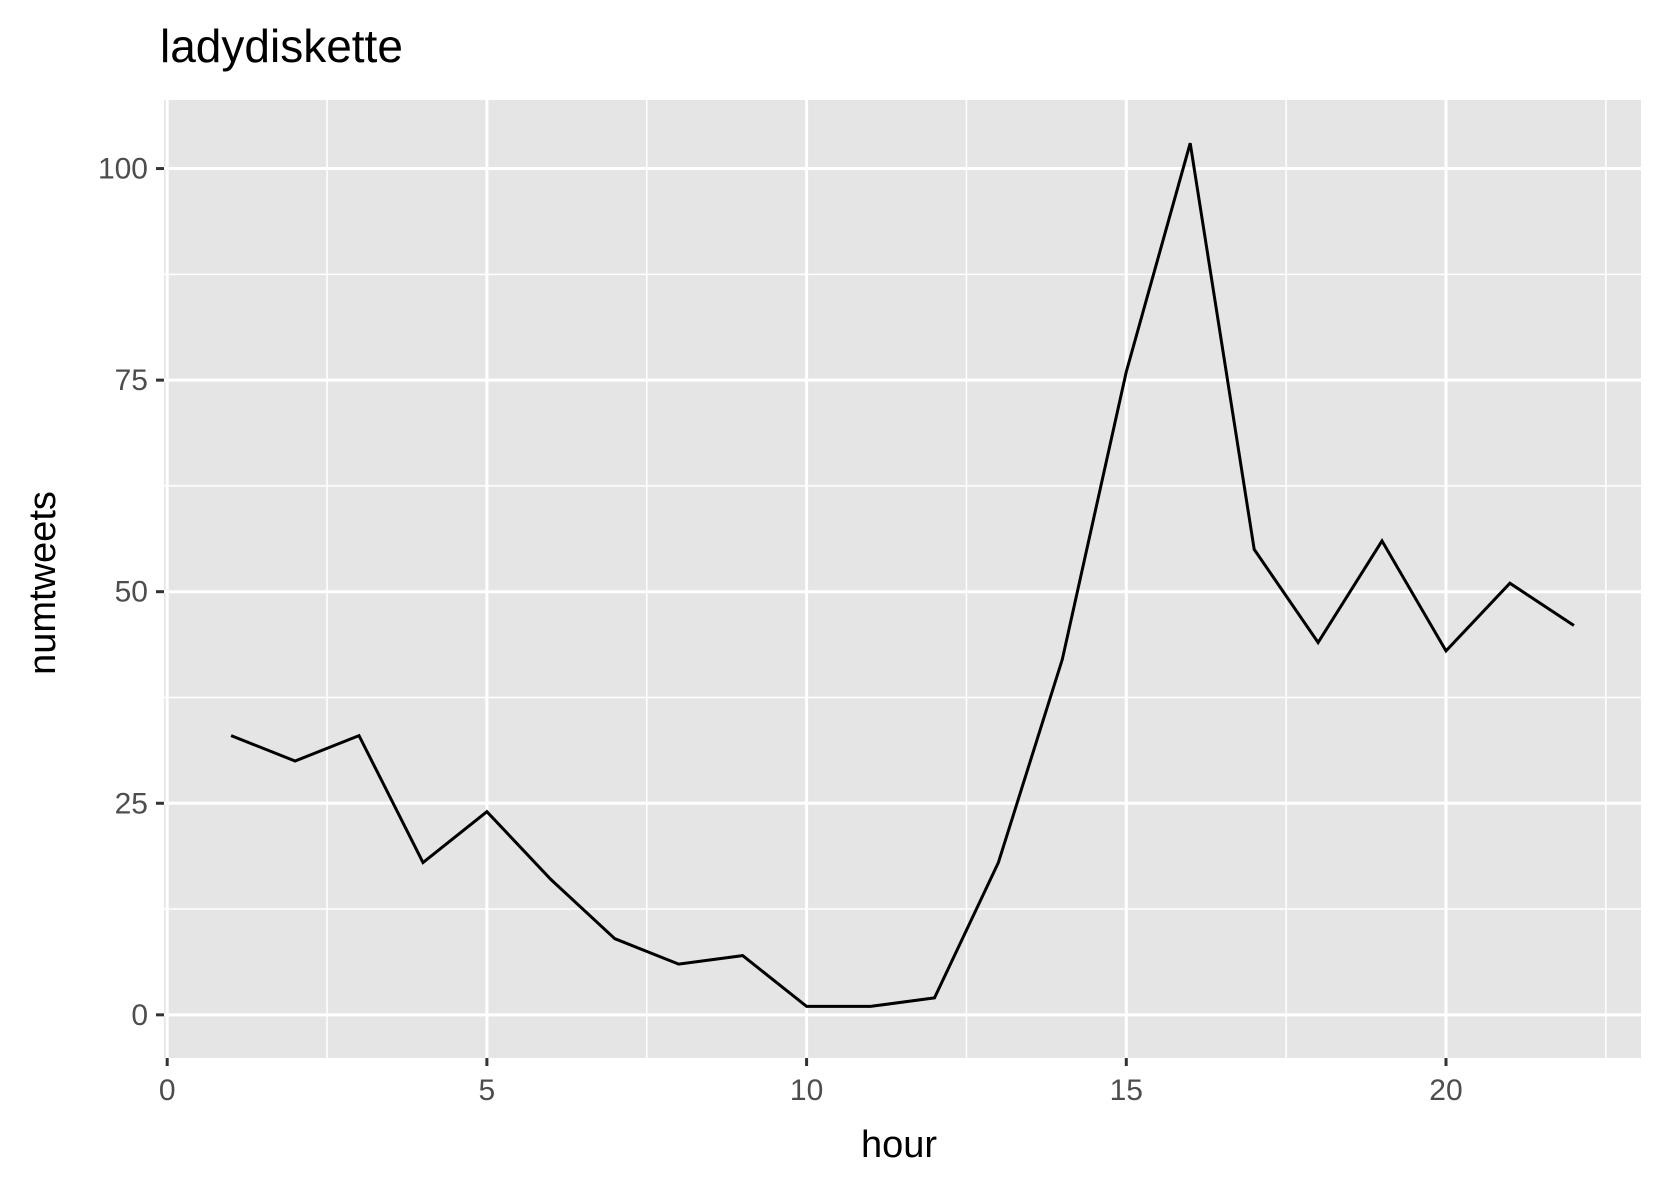 The image size is (1653, 1186). What do you see at coordinates (1126, 1090) in the screenshot?
I see `x-tick-label: 15` at bounding box center [1126, 1090].